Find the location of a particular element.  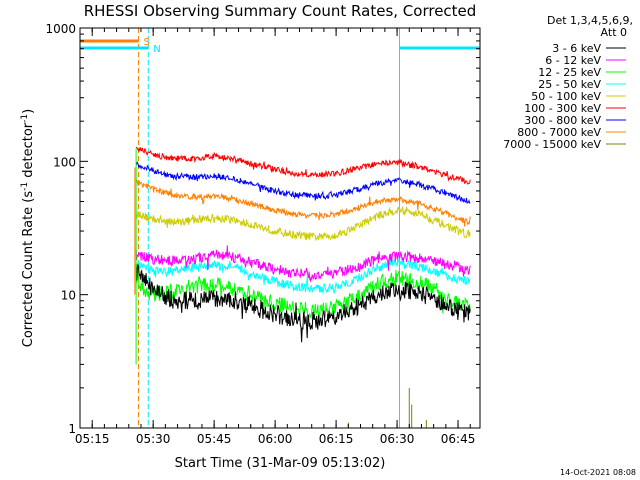

flag-label-s: S is located at coordinates (147, 42).